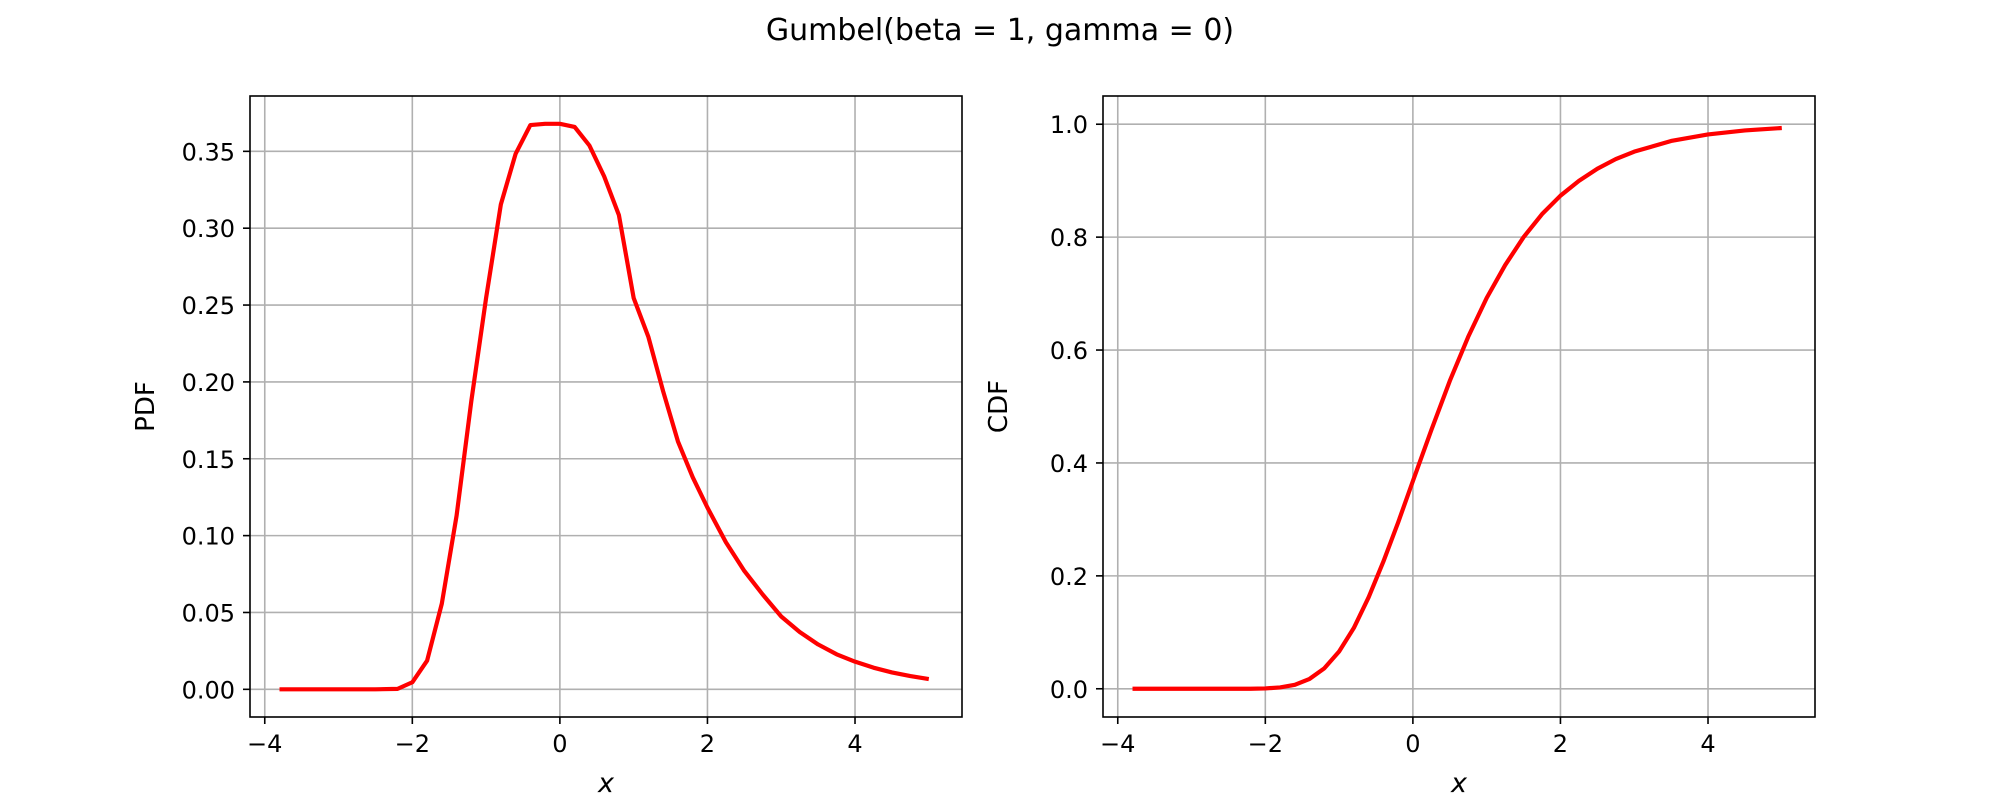  What do you see at coordinates (208, 152) in the screenshot?
I see `pdf-y-tick-label: 0.35` at bounding box center [208, 152].